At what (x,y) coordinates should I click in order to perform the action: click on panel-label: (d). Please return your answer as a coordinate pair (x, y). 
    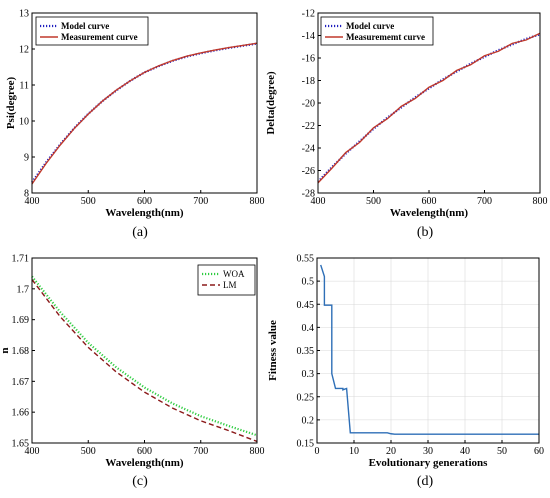
    Looking at the image, I should click on (425, 481).